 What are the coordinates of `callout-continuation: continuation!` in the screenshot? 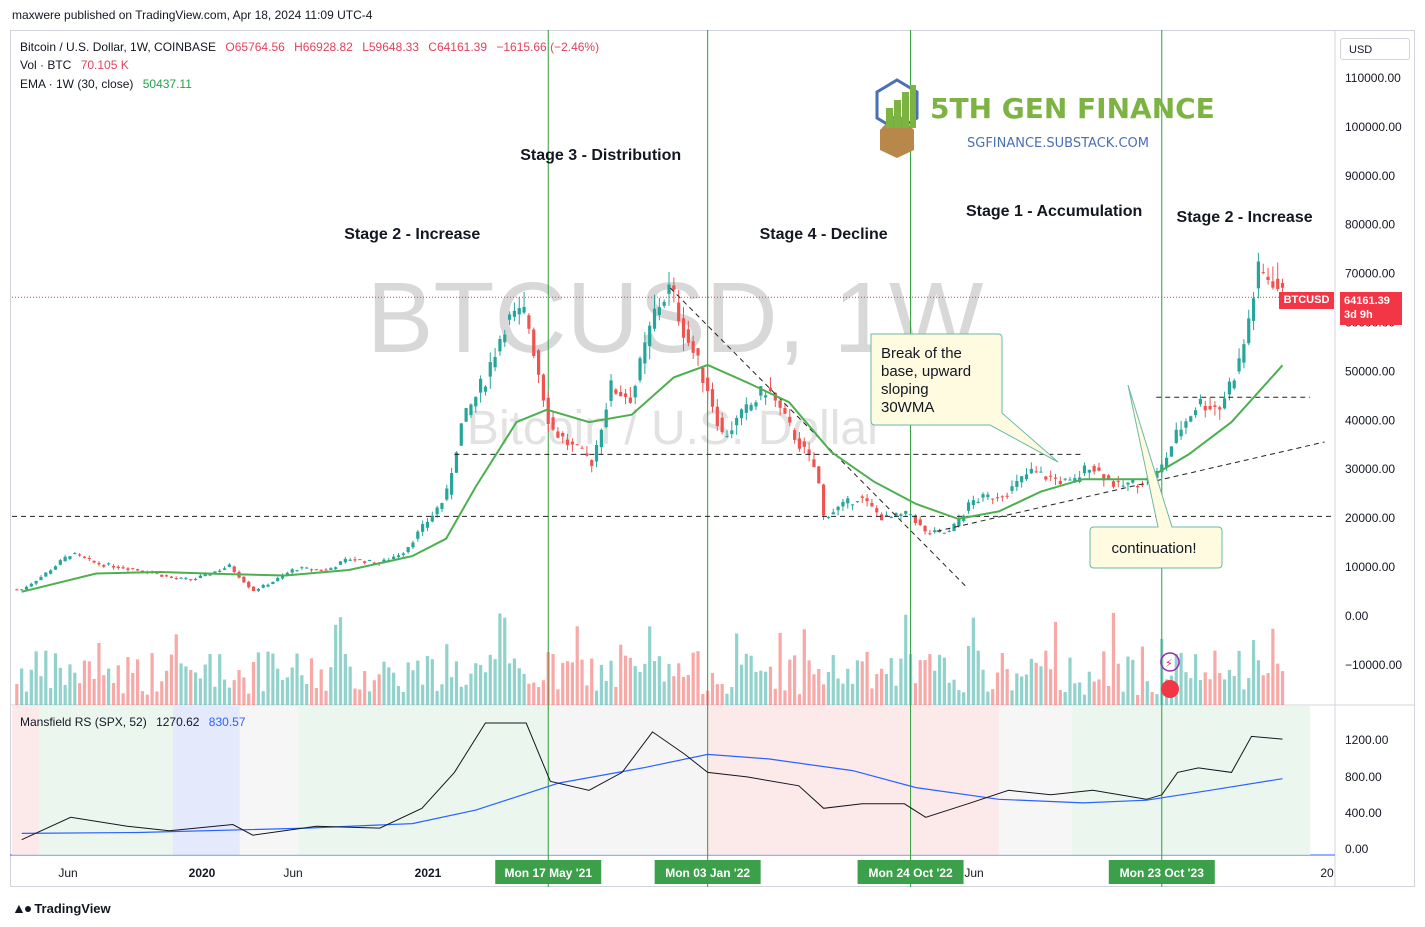 It's located at (1156, 476).